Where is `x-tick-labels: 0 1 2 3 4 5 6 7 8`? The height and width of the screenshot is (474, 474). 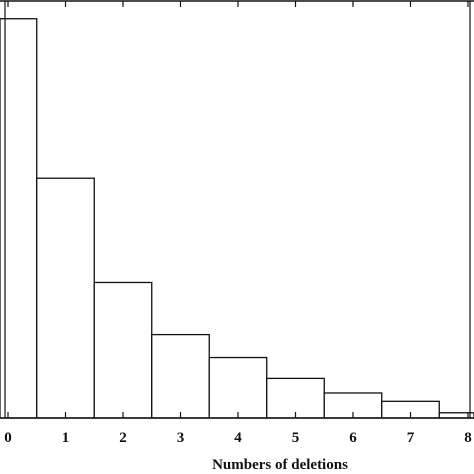
x-tick-labels: 0 1 2 3 4 5 6 7 8 is located at coordinates (238, 438).